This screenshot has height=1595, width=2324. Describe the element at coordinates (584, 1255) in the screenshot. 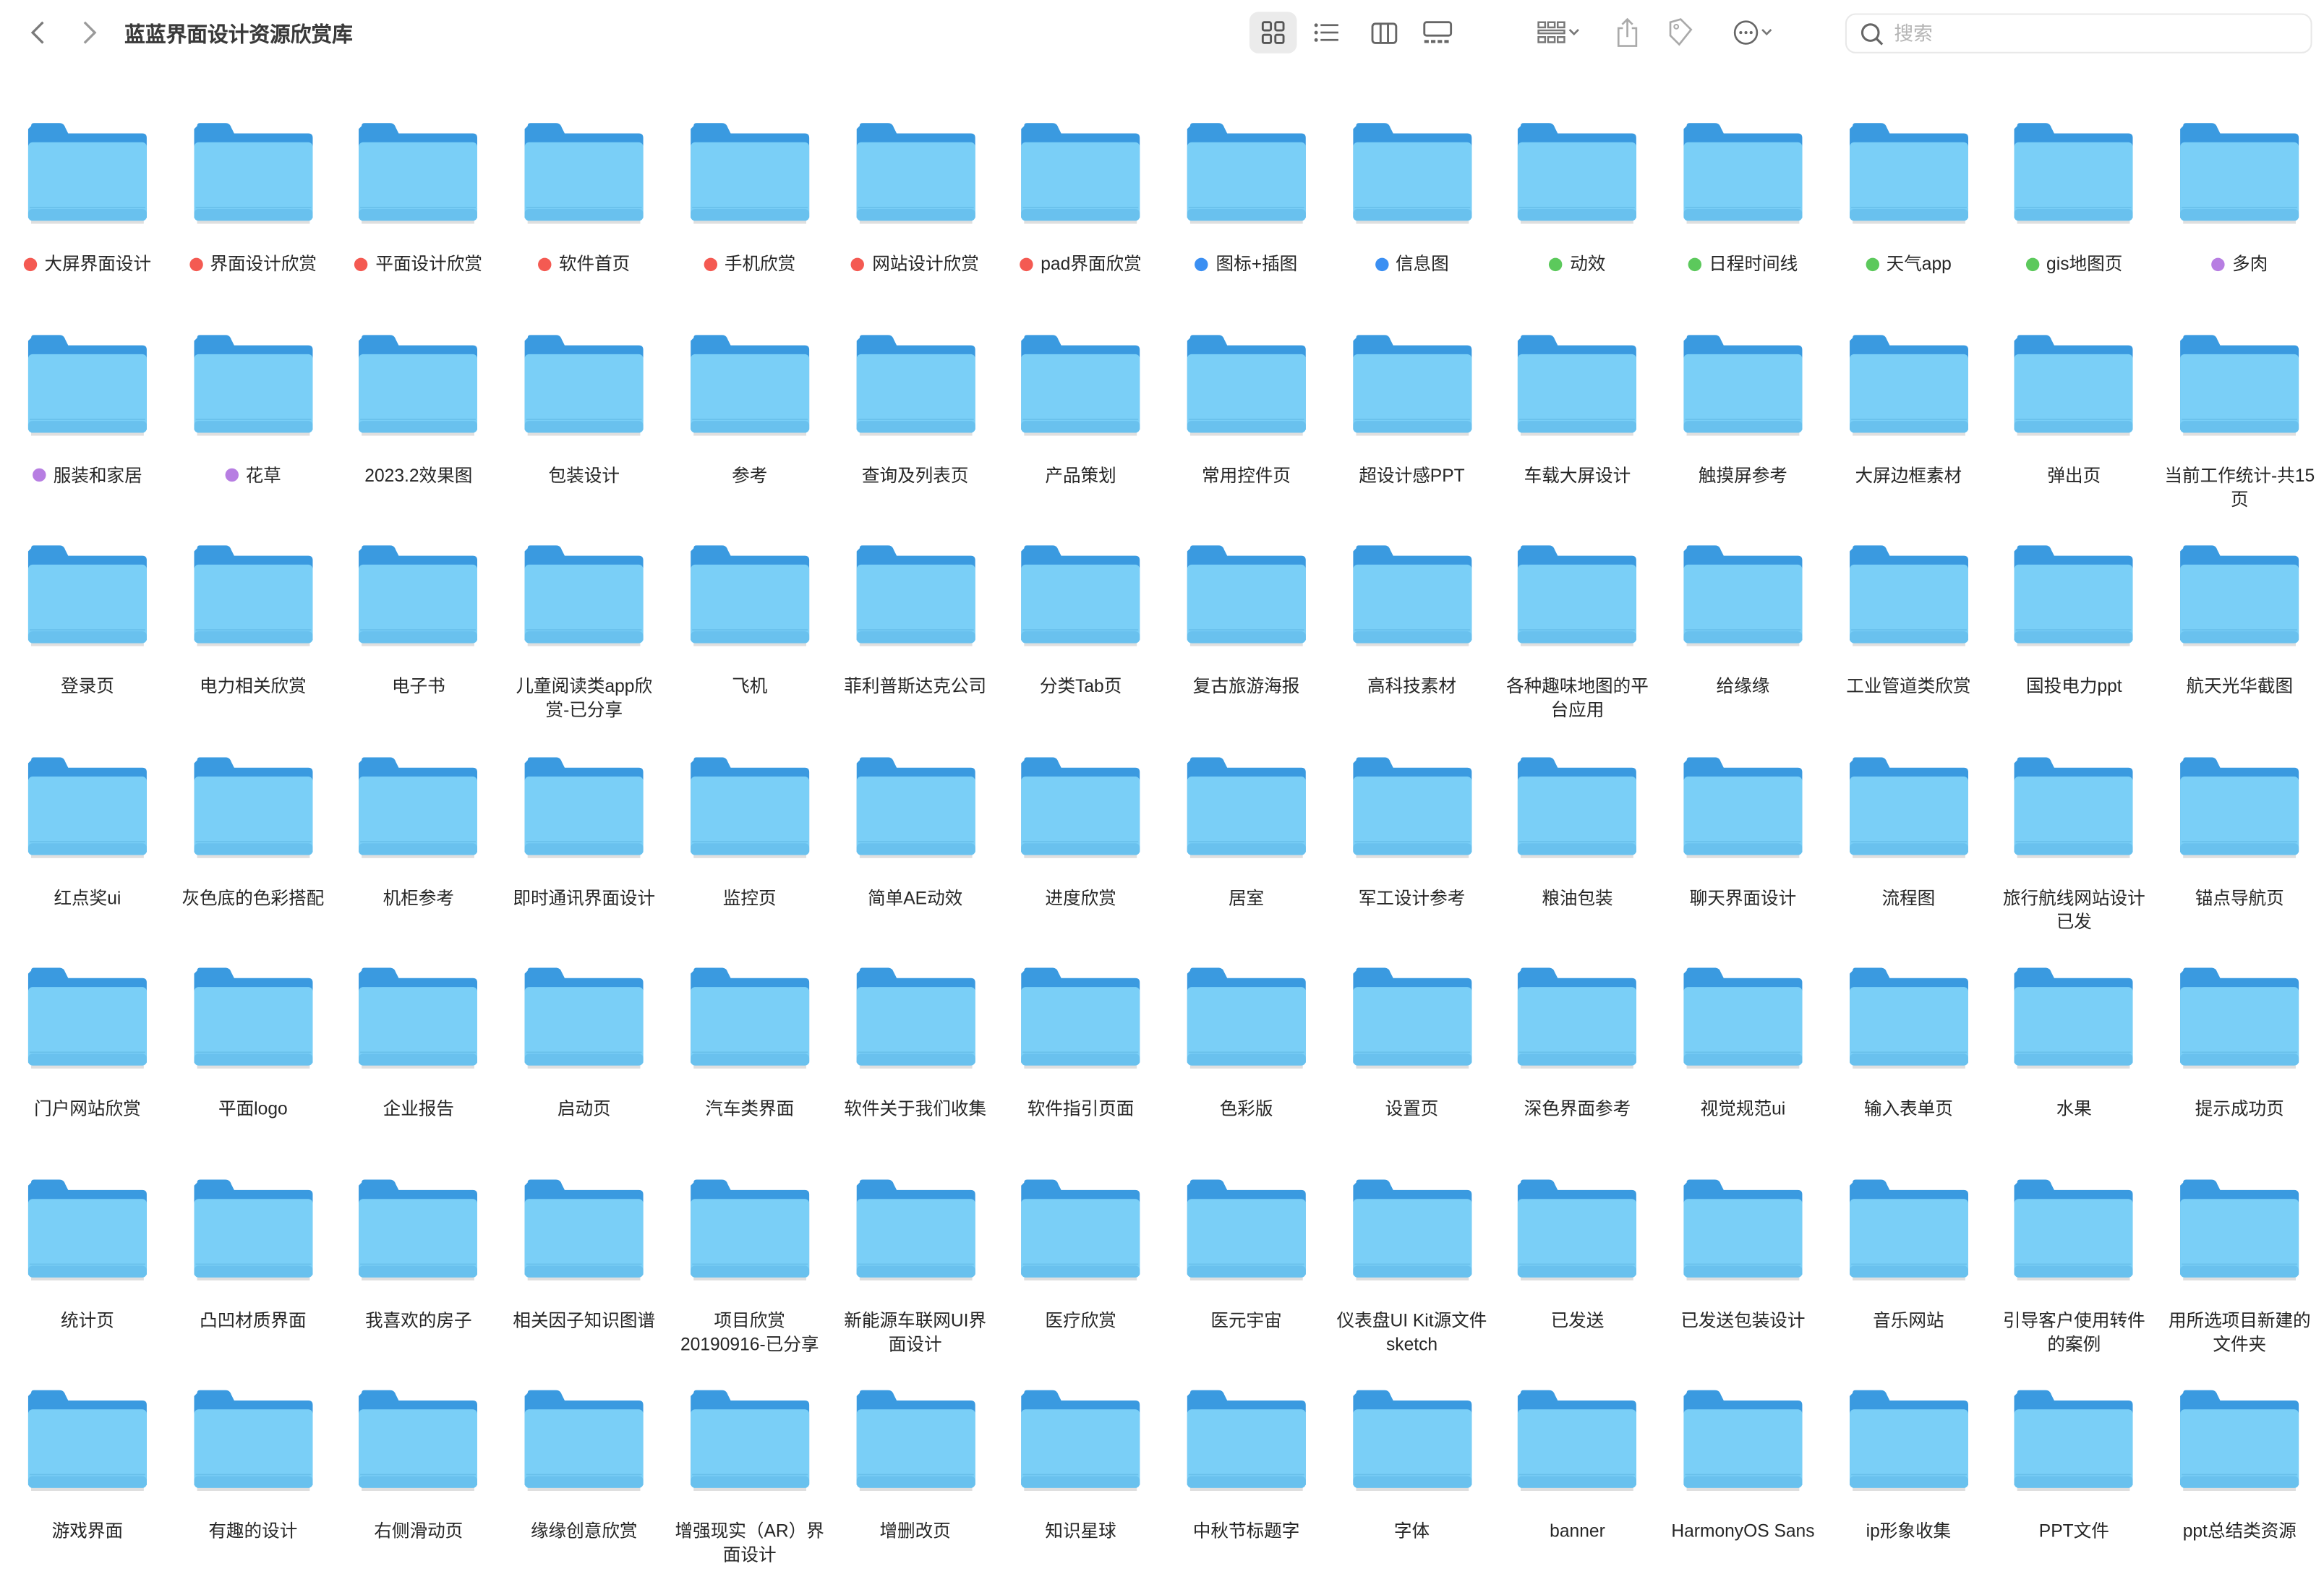

I see `folder-item: 相关因子知识图谱` at that location.